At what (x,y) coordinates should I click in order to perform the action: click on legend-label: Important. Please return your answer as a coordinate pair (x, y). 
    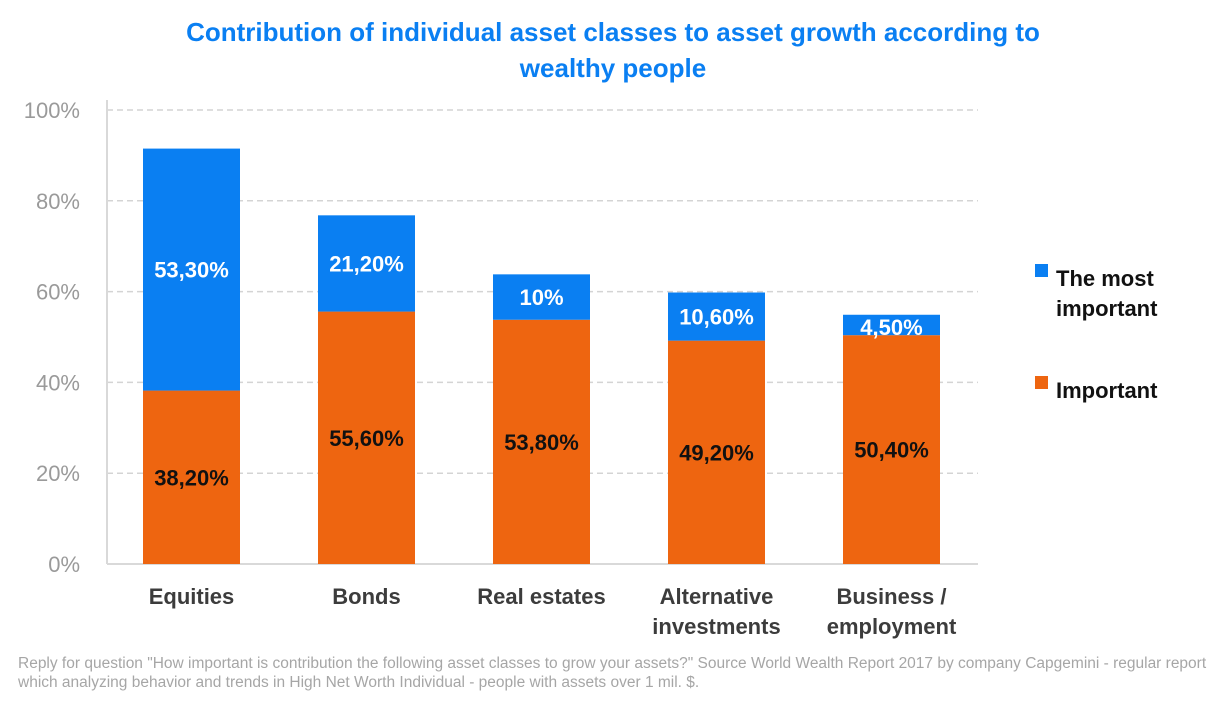
    Looking at the image, I should click on (1107, 390).